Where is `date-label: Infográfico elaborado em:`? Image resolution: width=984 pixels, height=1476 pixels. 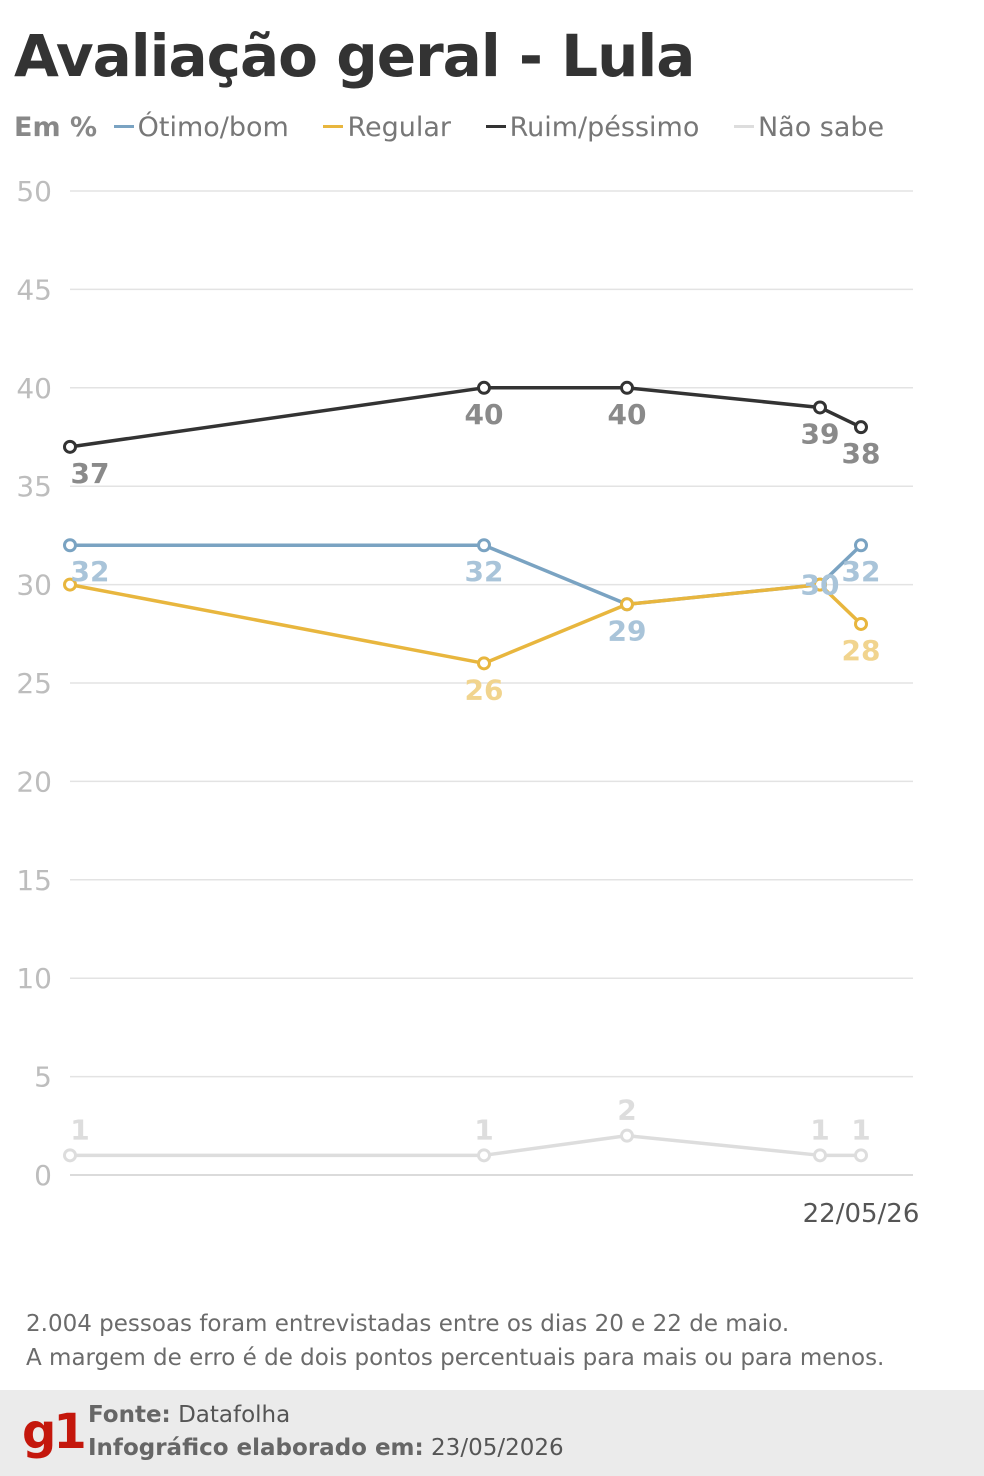 date-label: Infográfico elaborado em: is located at coordinates (256, 1448).